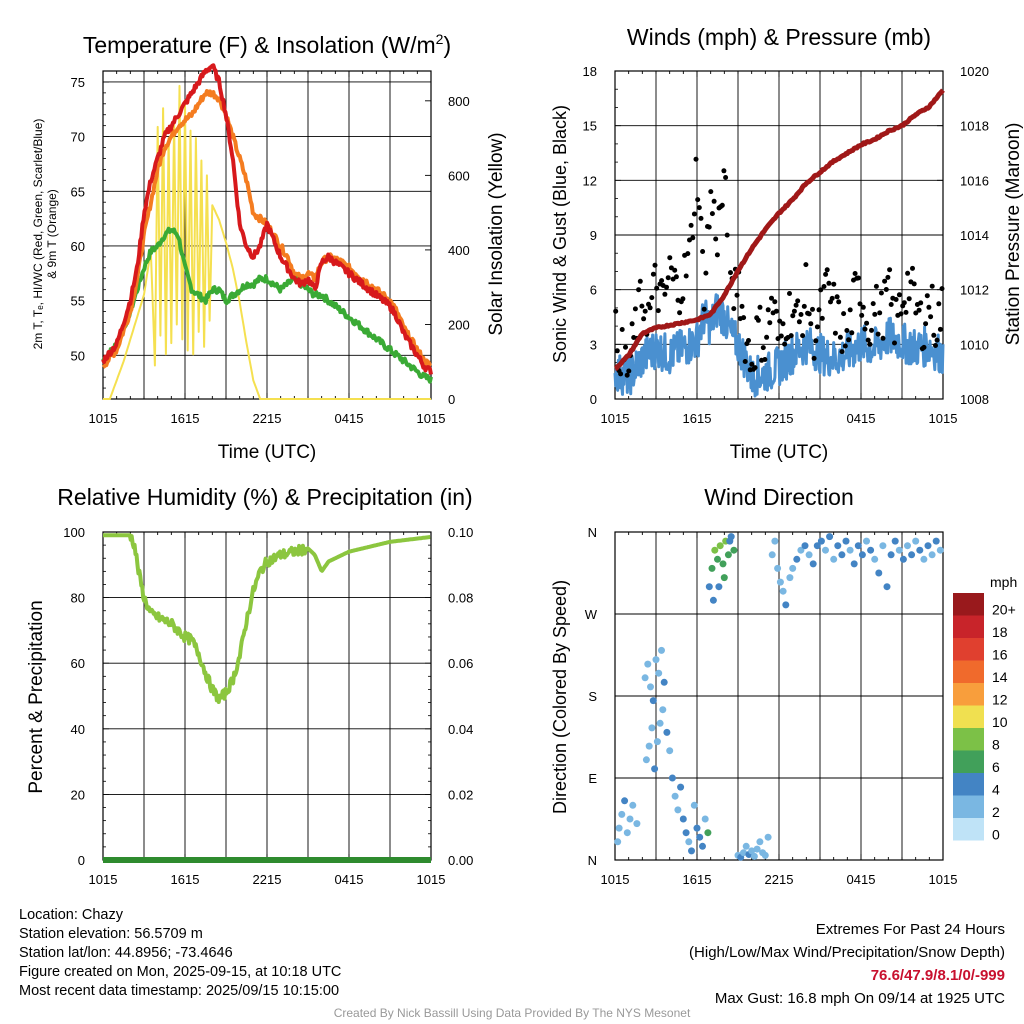 The image size is (1024, 1024). I want to click on colorbar-label: 2, so click(996, 812).